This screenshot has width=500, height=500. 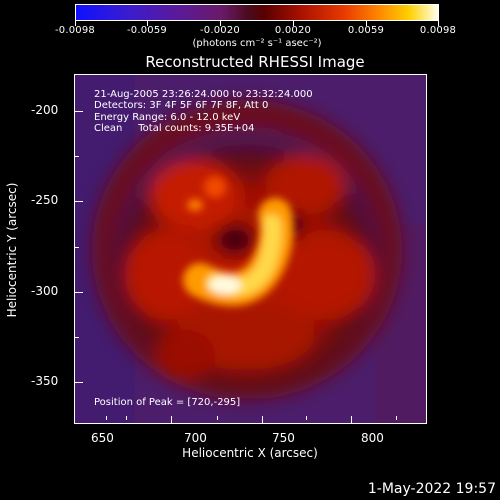 What do you see at coordinates (75, 30) in the screenshot?
I see `colorbar-label: -0.0098` at bounding box center [75, 30].